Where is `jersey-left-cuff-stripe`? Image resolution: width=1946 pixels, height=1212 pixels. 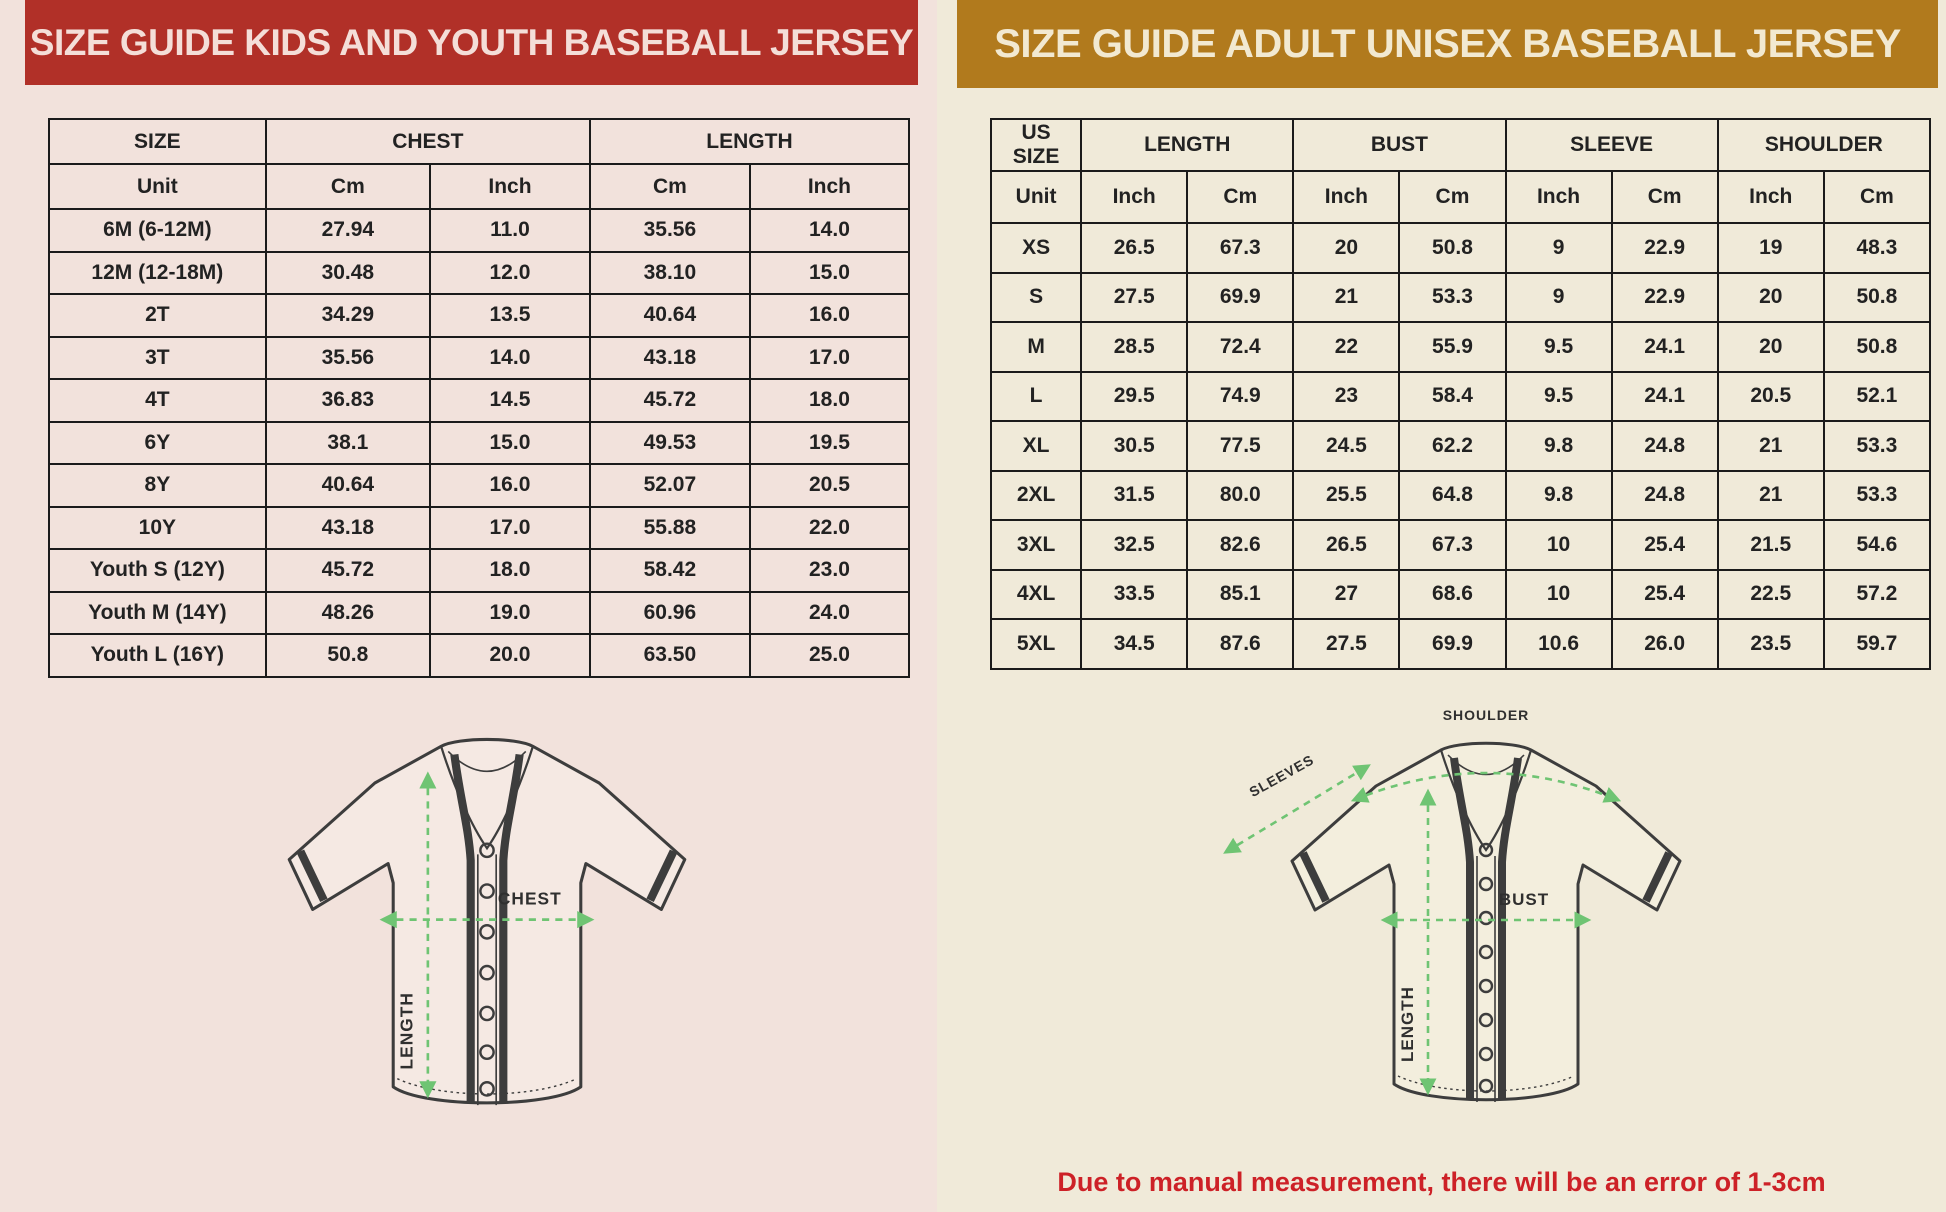 jersey-left-cuff-stripe is located at coordinates (312, 875).